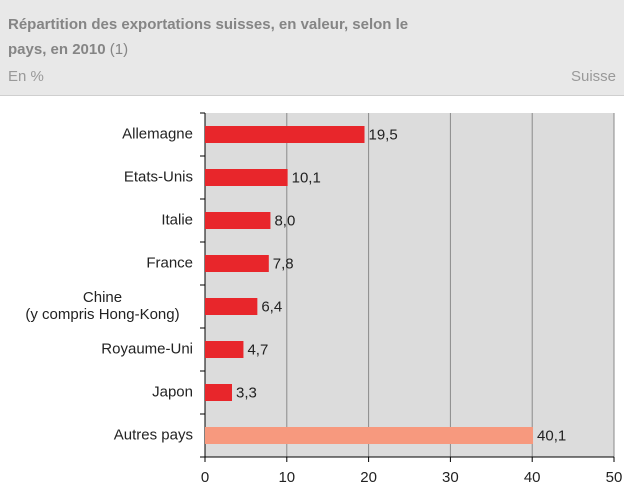 The image size is (624, 488). I want to click on y-tick-label: Royaume-Uni, so click(147, 348).